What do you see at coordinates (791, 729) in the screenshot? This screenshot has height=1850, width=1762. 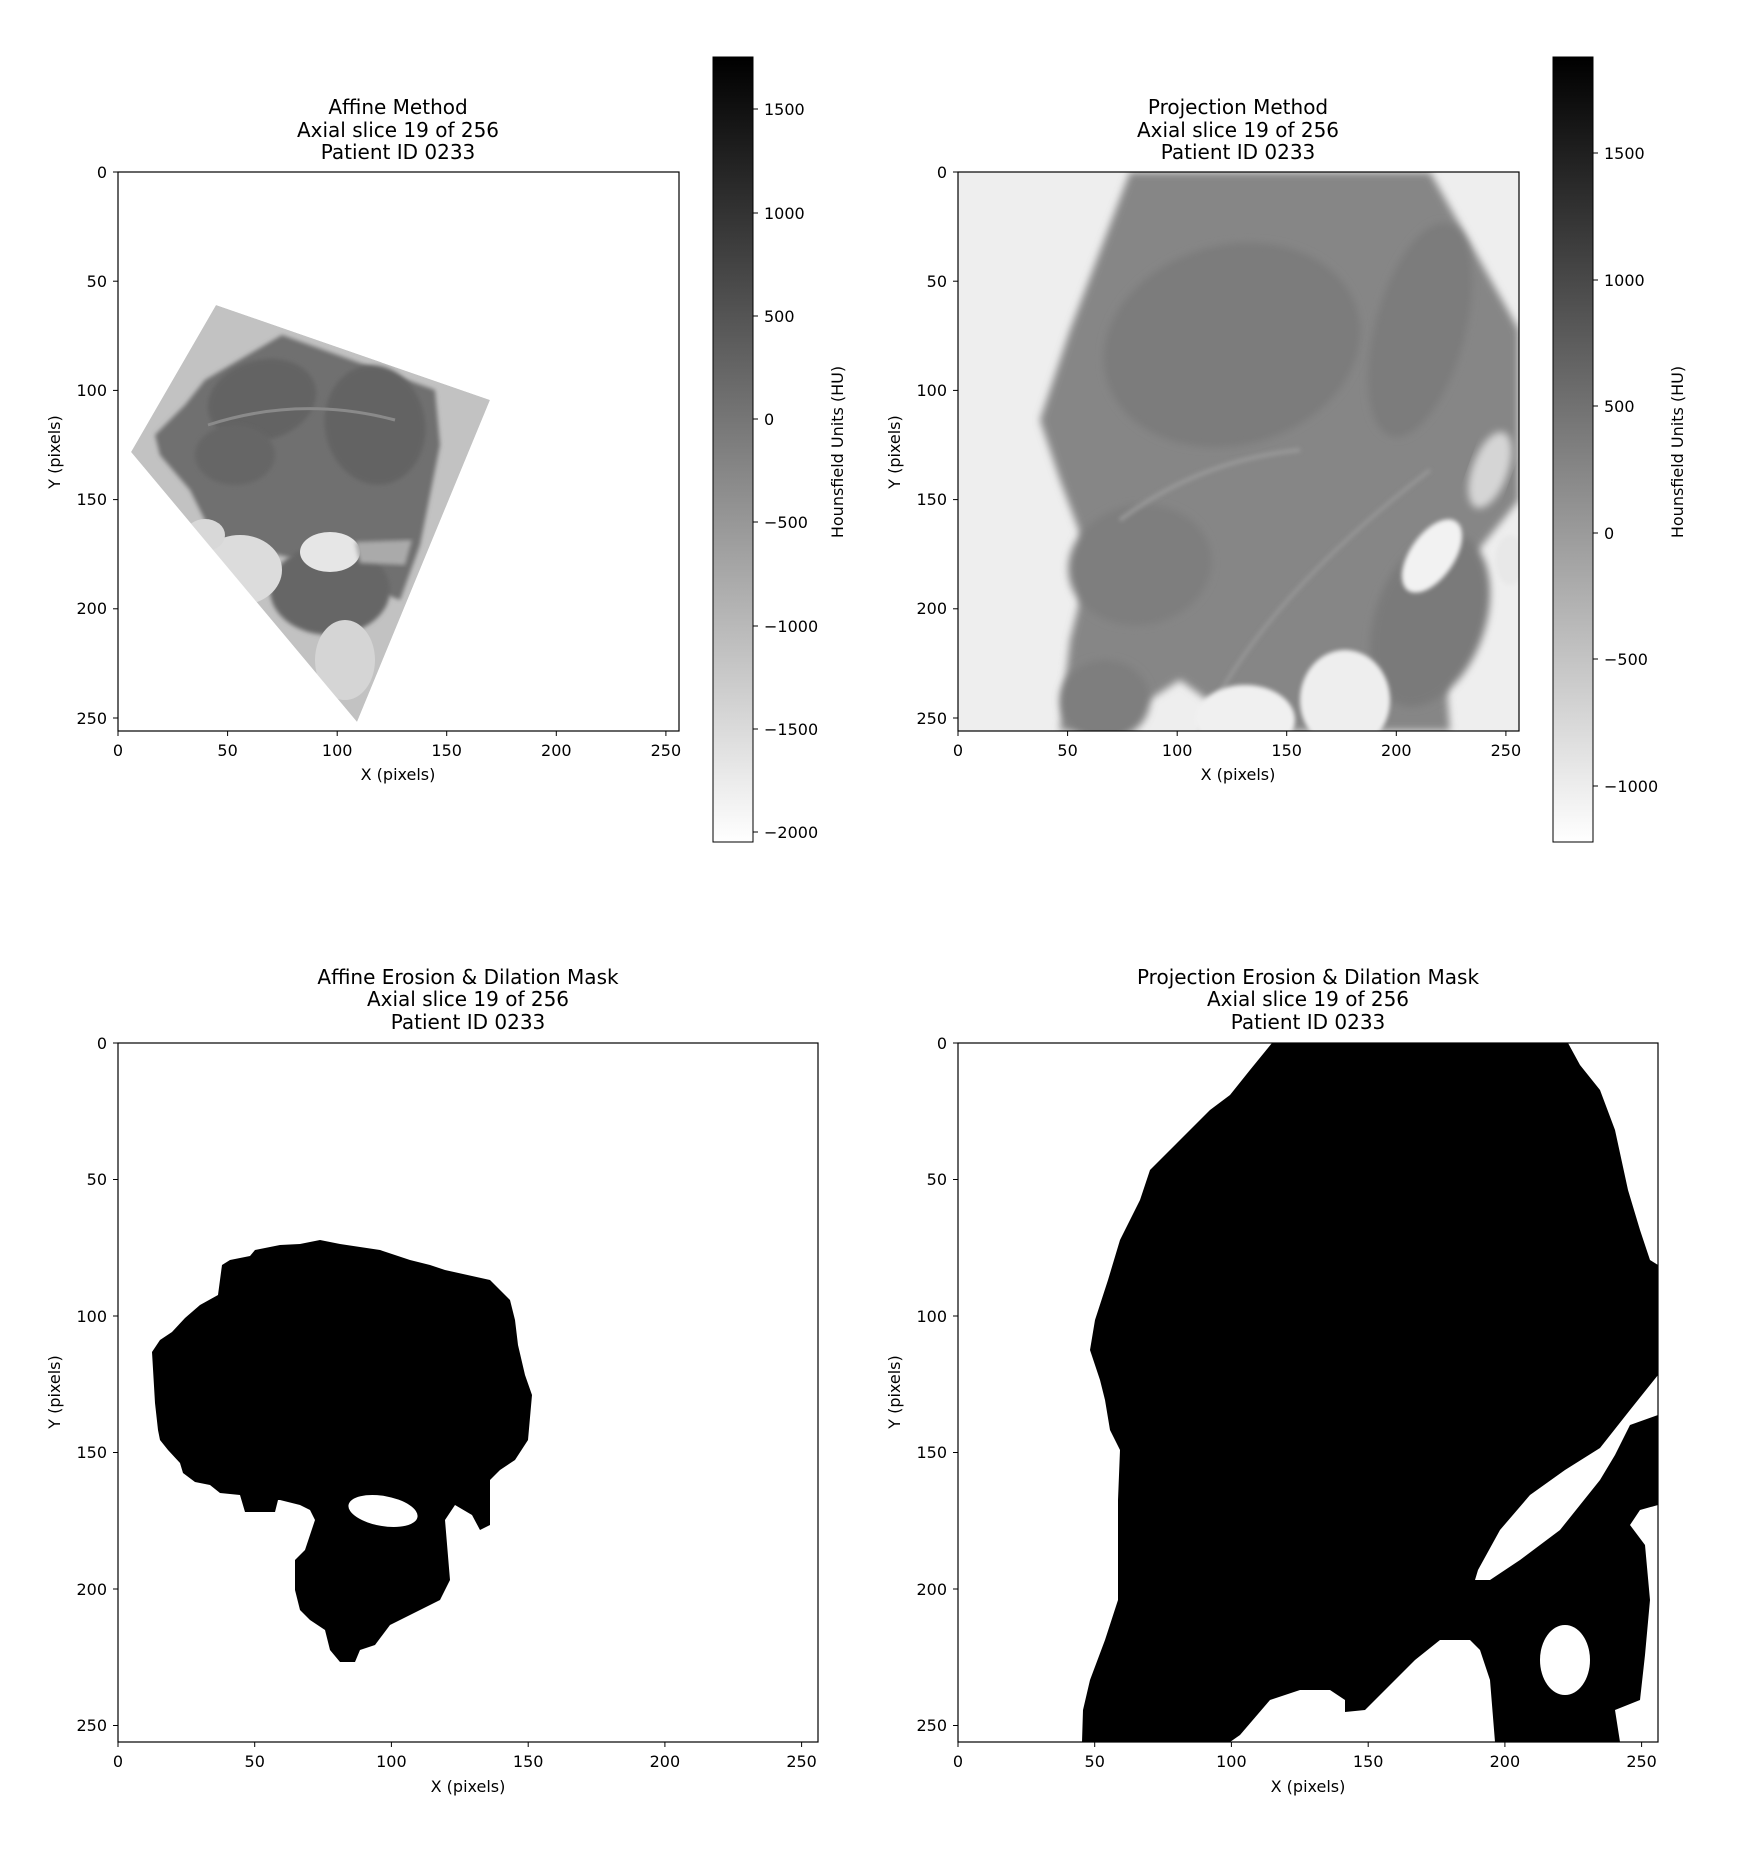 I see `colorbar-tick-label: −1500` at bounding box center [791, 729].